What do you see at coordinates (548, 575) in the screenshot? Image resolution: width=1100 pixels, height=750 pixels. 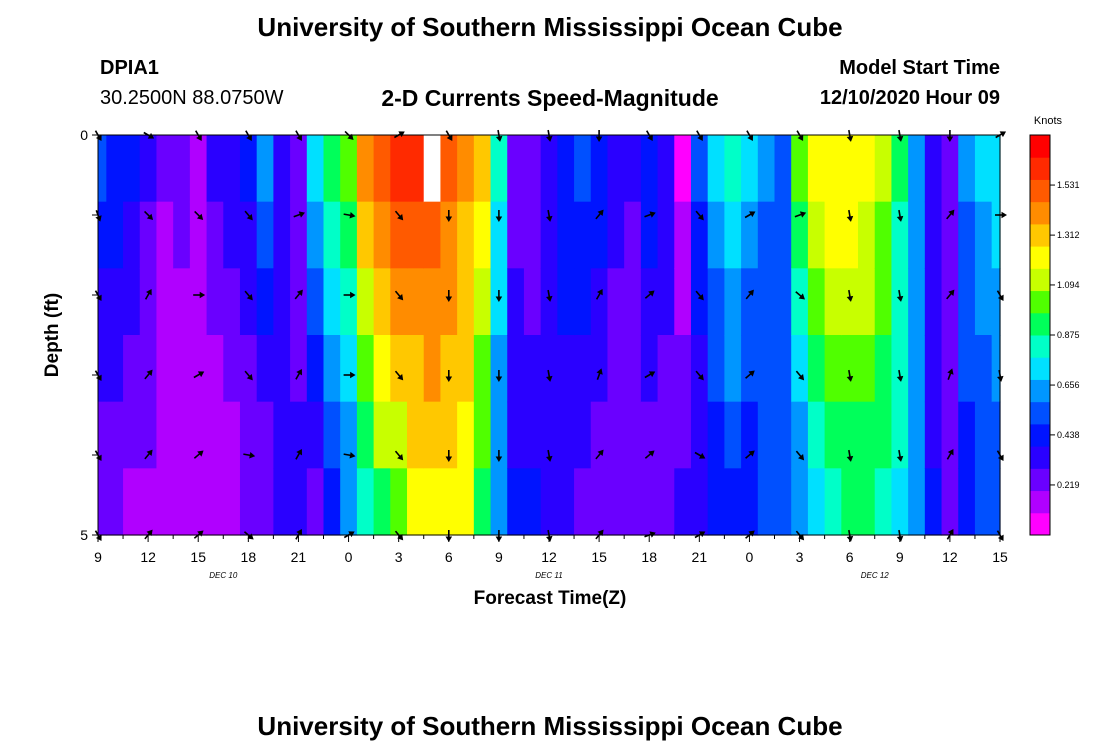 I see `date-label: DEC 11` at bounding box center [548, 575].